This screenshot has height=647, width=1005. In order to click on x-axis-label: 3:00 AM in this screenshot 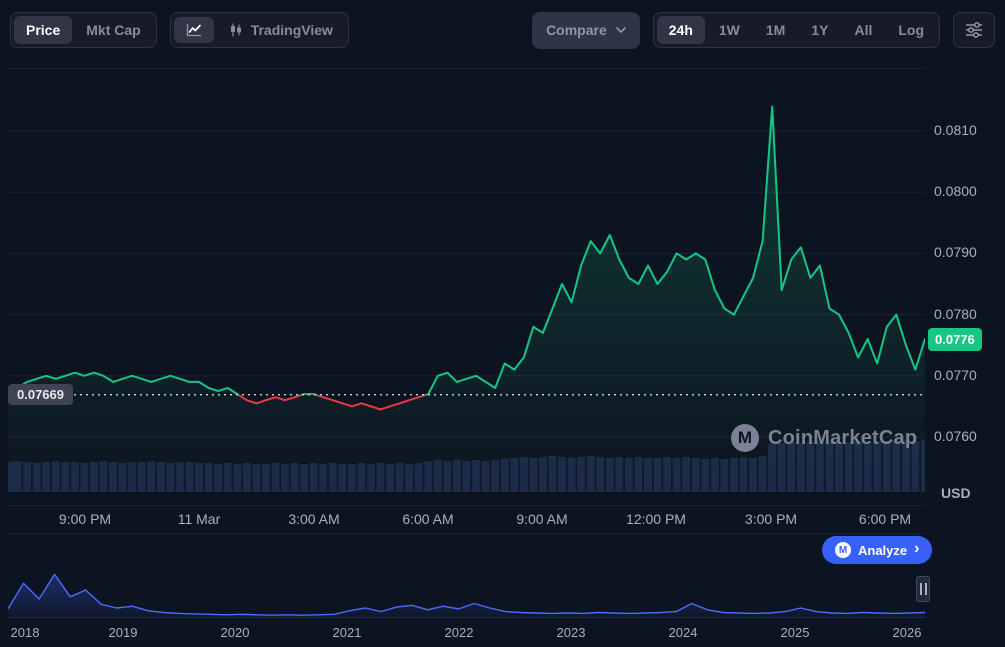, I will do `click(314, 519)`.